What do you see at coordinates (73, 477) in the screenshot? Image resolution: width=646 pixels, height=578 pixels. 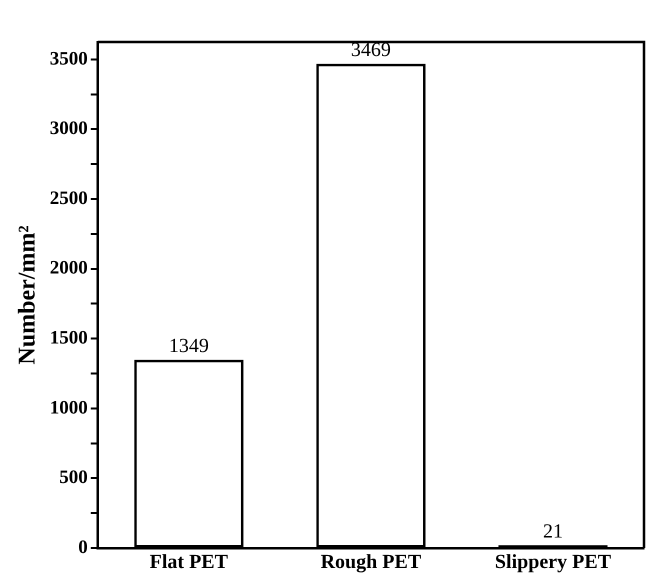 I see `y-tick-label: 500` at bounding box center [73, 477].